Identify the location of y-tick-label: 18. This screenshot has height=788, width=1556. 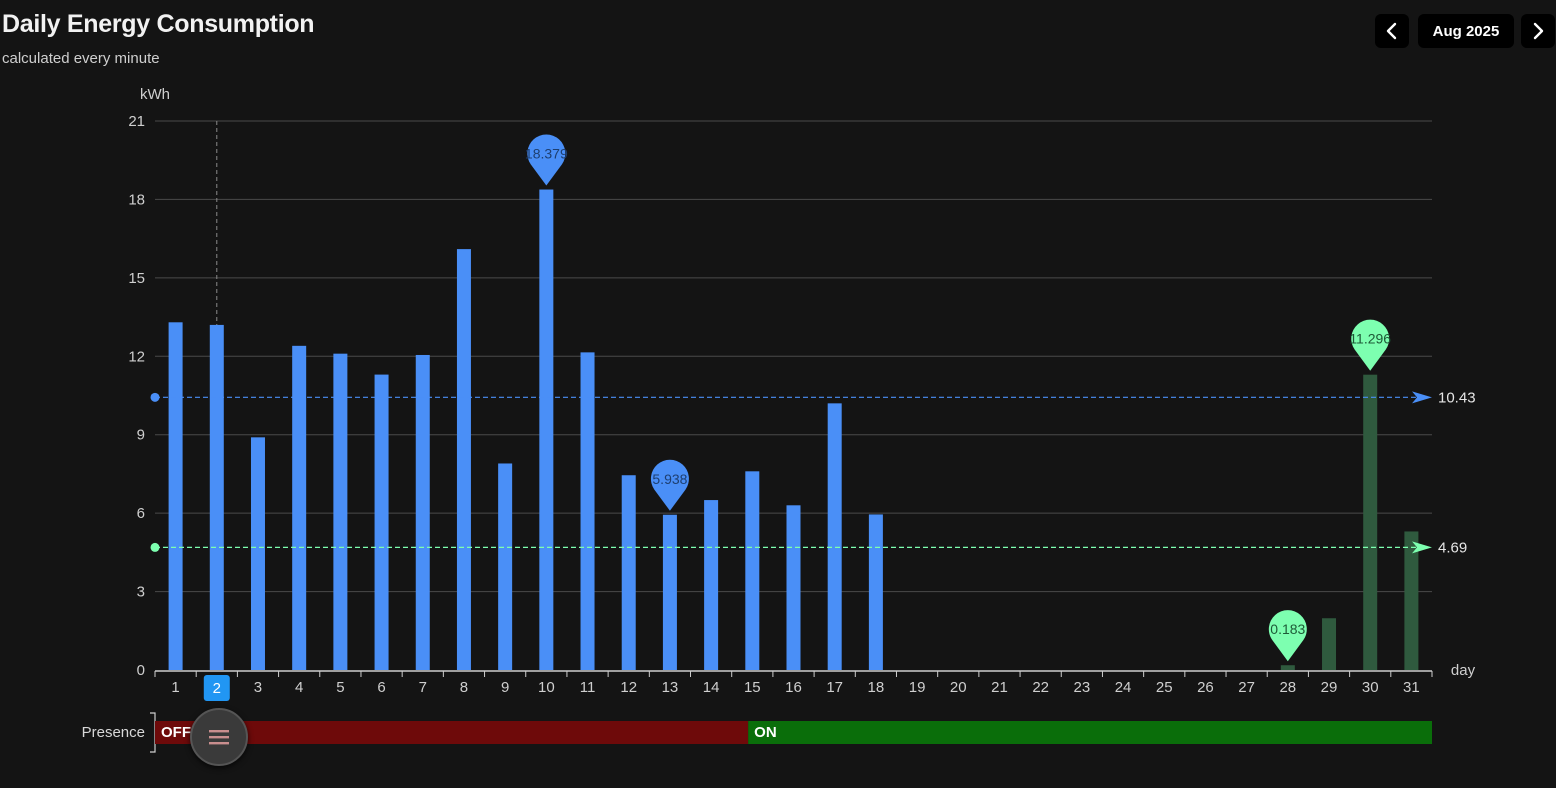
(136, 199).